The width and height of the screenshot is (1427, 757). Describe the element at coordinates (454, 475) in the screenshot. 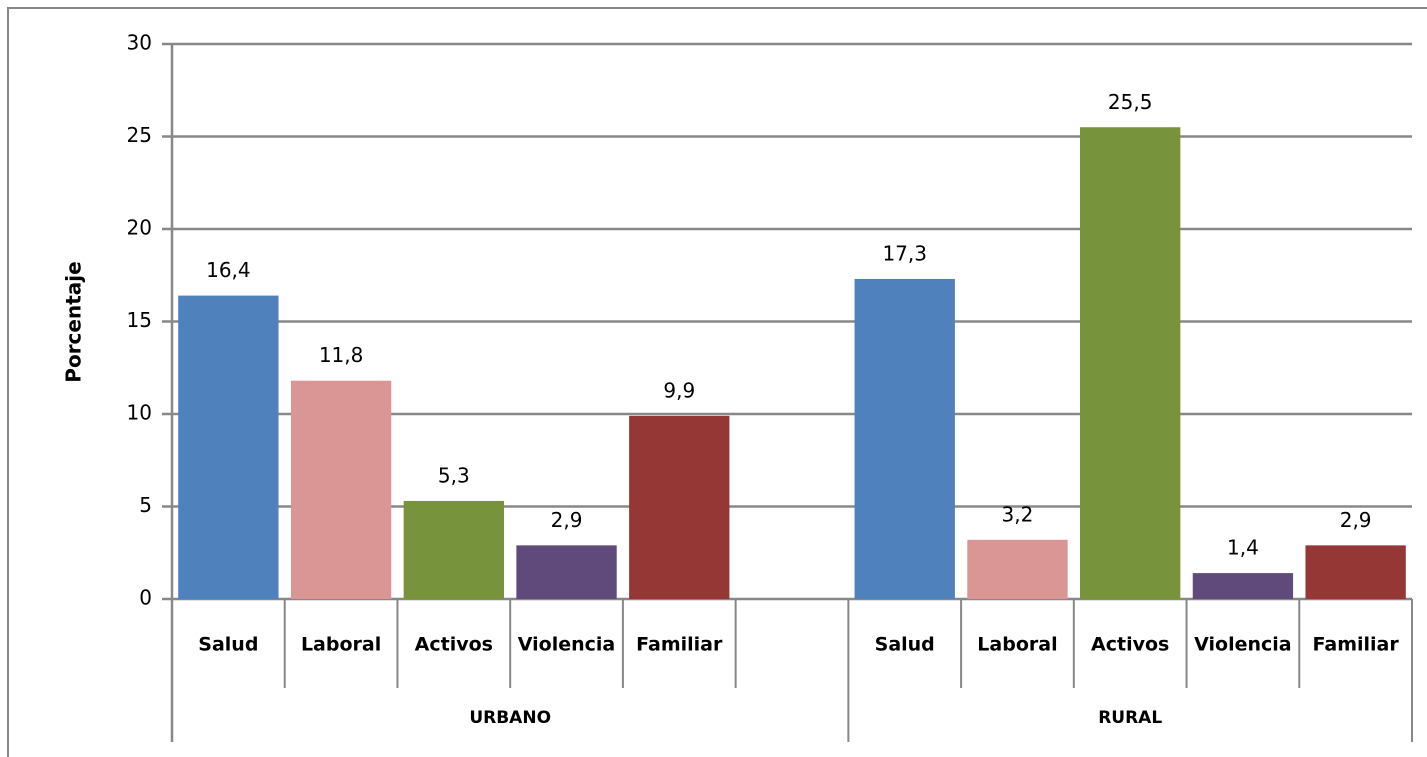

I see `data-label: 5,3` at that location.